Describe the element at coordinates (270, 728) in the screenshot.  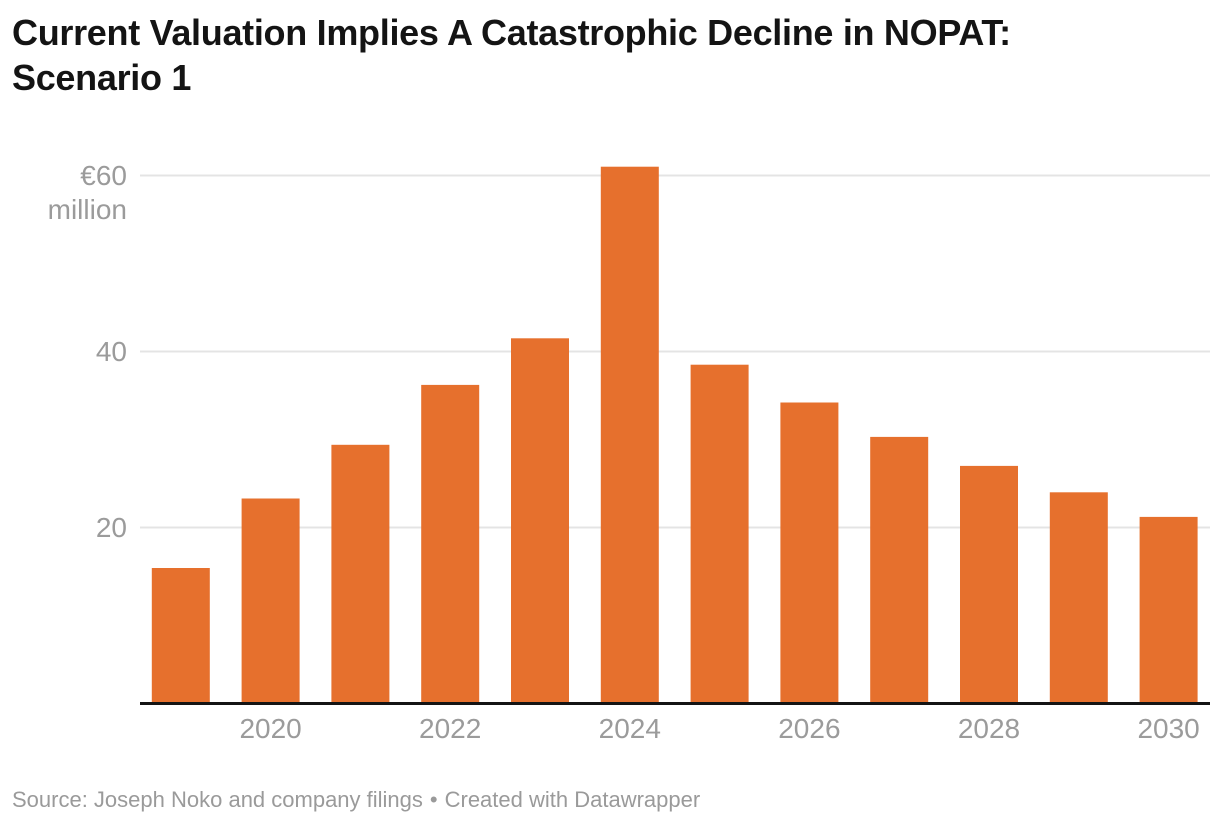
I see `x-tick-label-2020: 2020` at that location.